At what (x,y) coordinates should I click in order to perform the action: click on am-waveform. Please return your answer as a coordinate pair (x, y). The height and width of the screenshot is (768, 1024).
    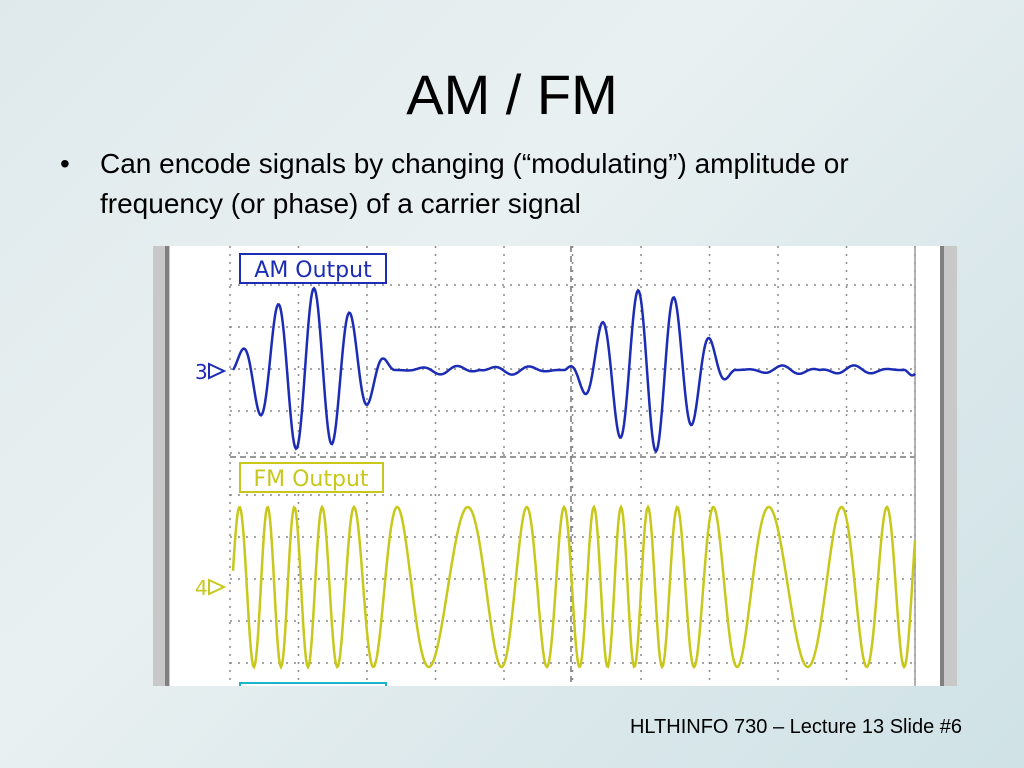
    Looking at the image, I should click on (573, 370).